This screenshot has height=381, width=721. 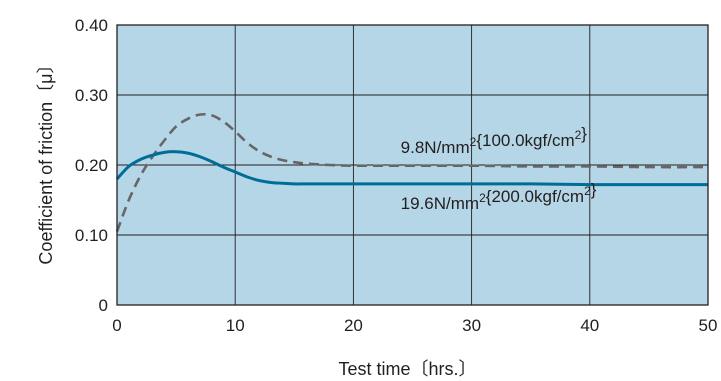 I want to click on y-tick-label: 0.20, so click(x=91, y=165).